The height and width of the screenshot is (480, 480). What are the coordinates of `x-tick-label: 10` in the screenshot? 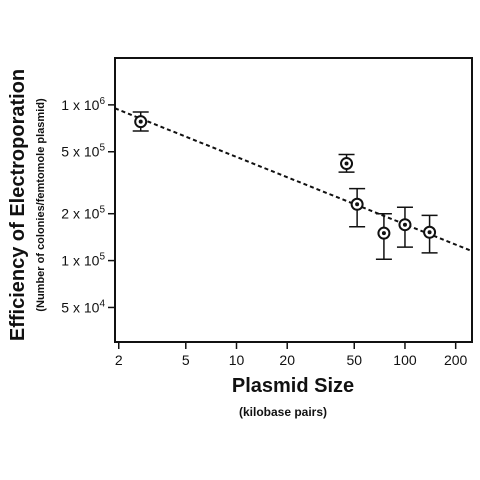 It's located at (237, 360).